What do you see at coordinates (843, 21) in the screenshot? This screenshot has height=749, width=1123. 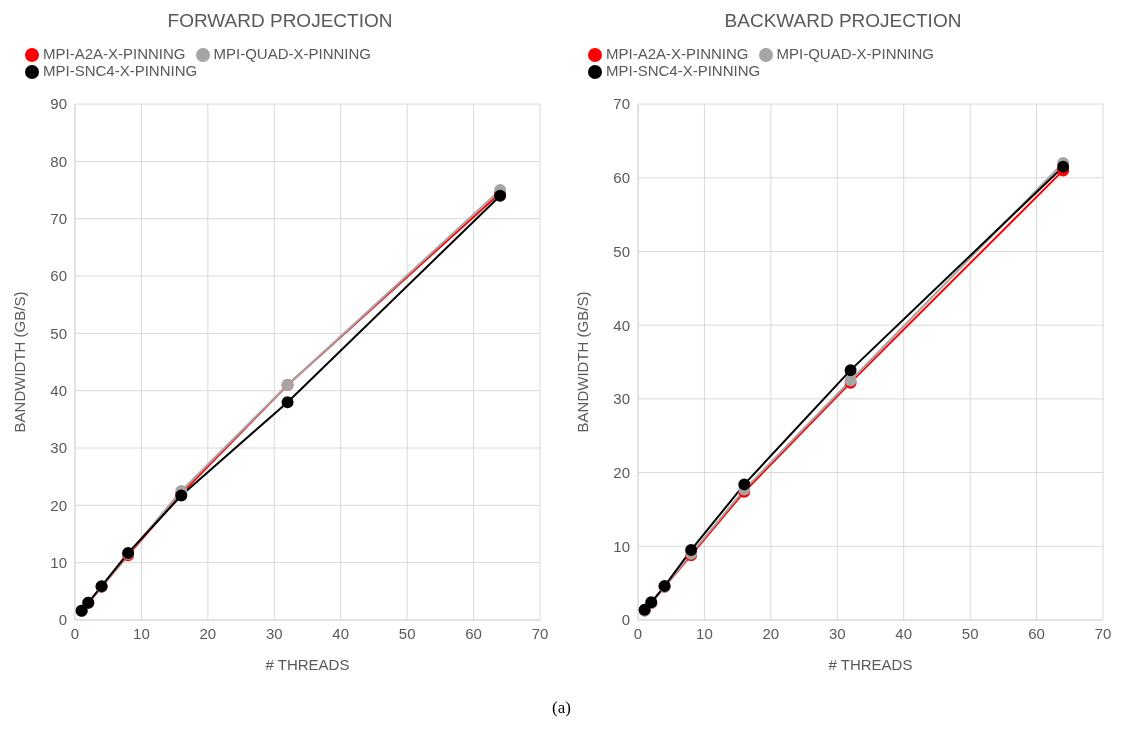 I see `chart-title: BACKWARD PROJECTION` at bounding box center [843, 21].